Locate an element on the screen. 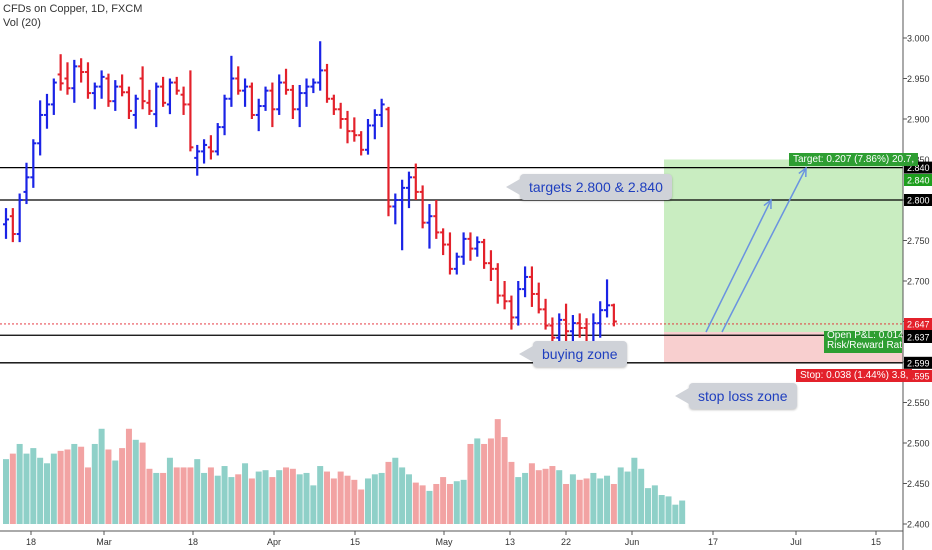 The width and height of the screenshot is (932, 550). time-tick-label: Jul is located at coordinates (796, 542).